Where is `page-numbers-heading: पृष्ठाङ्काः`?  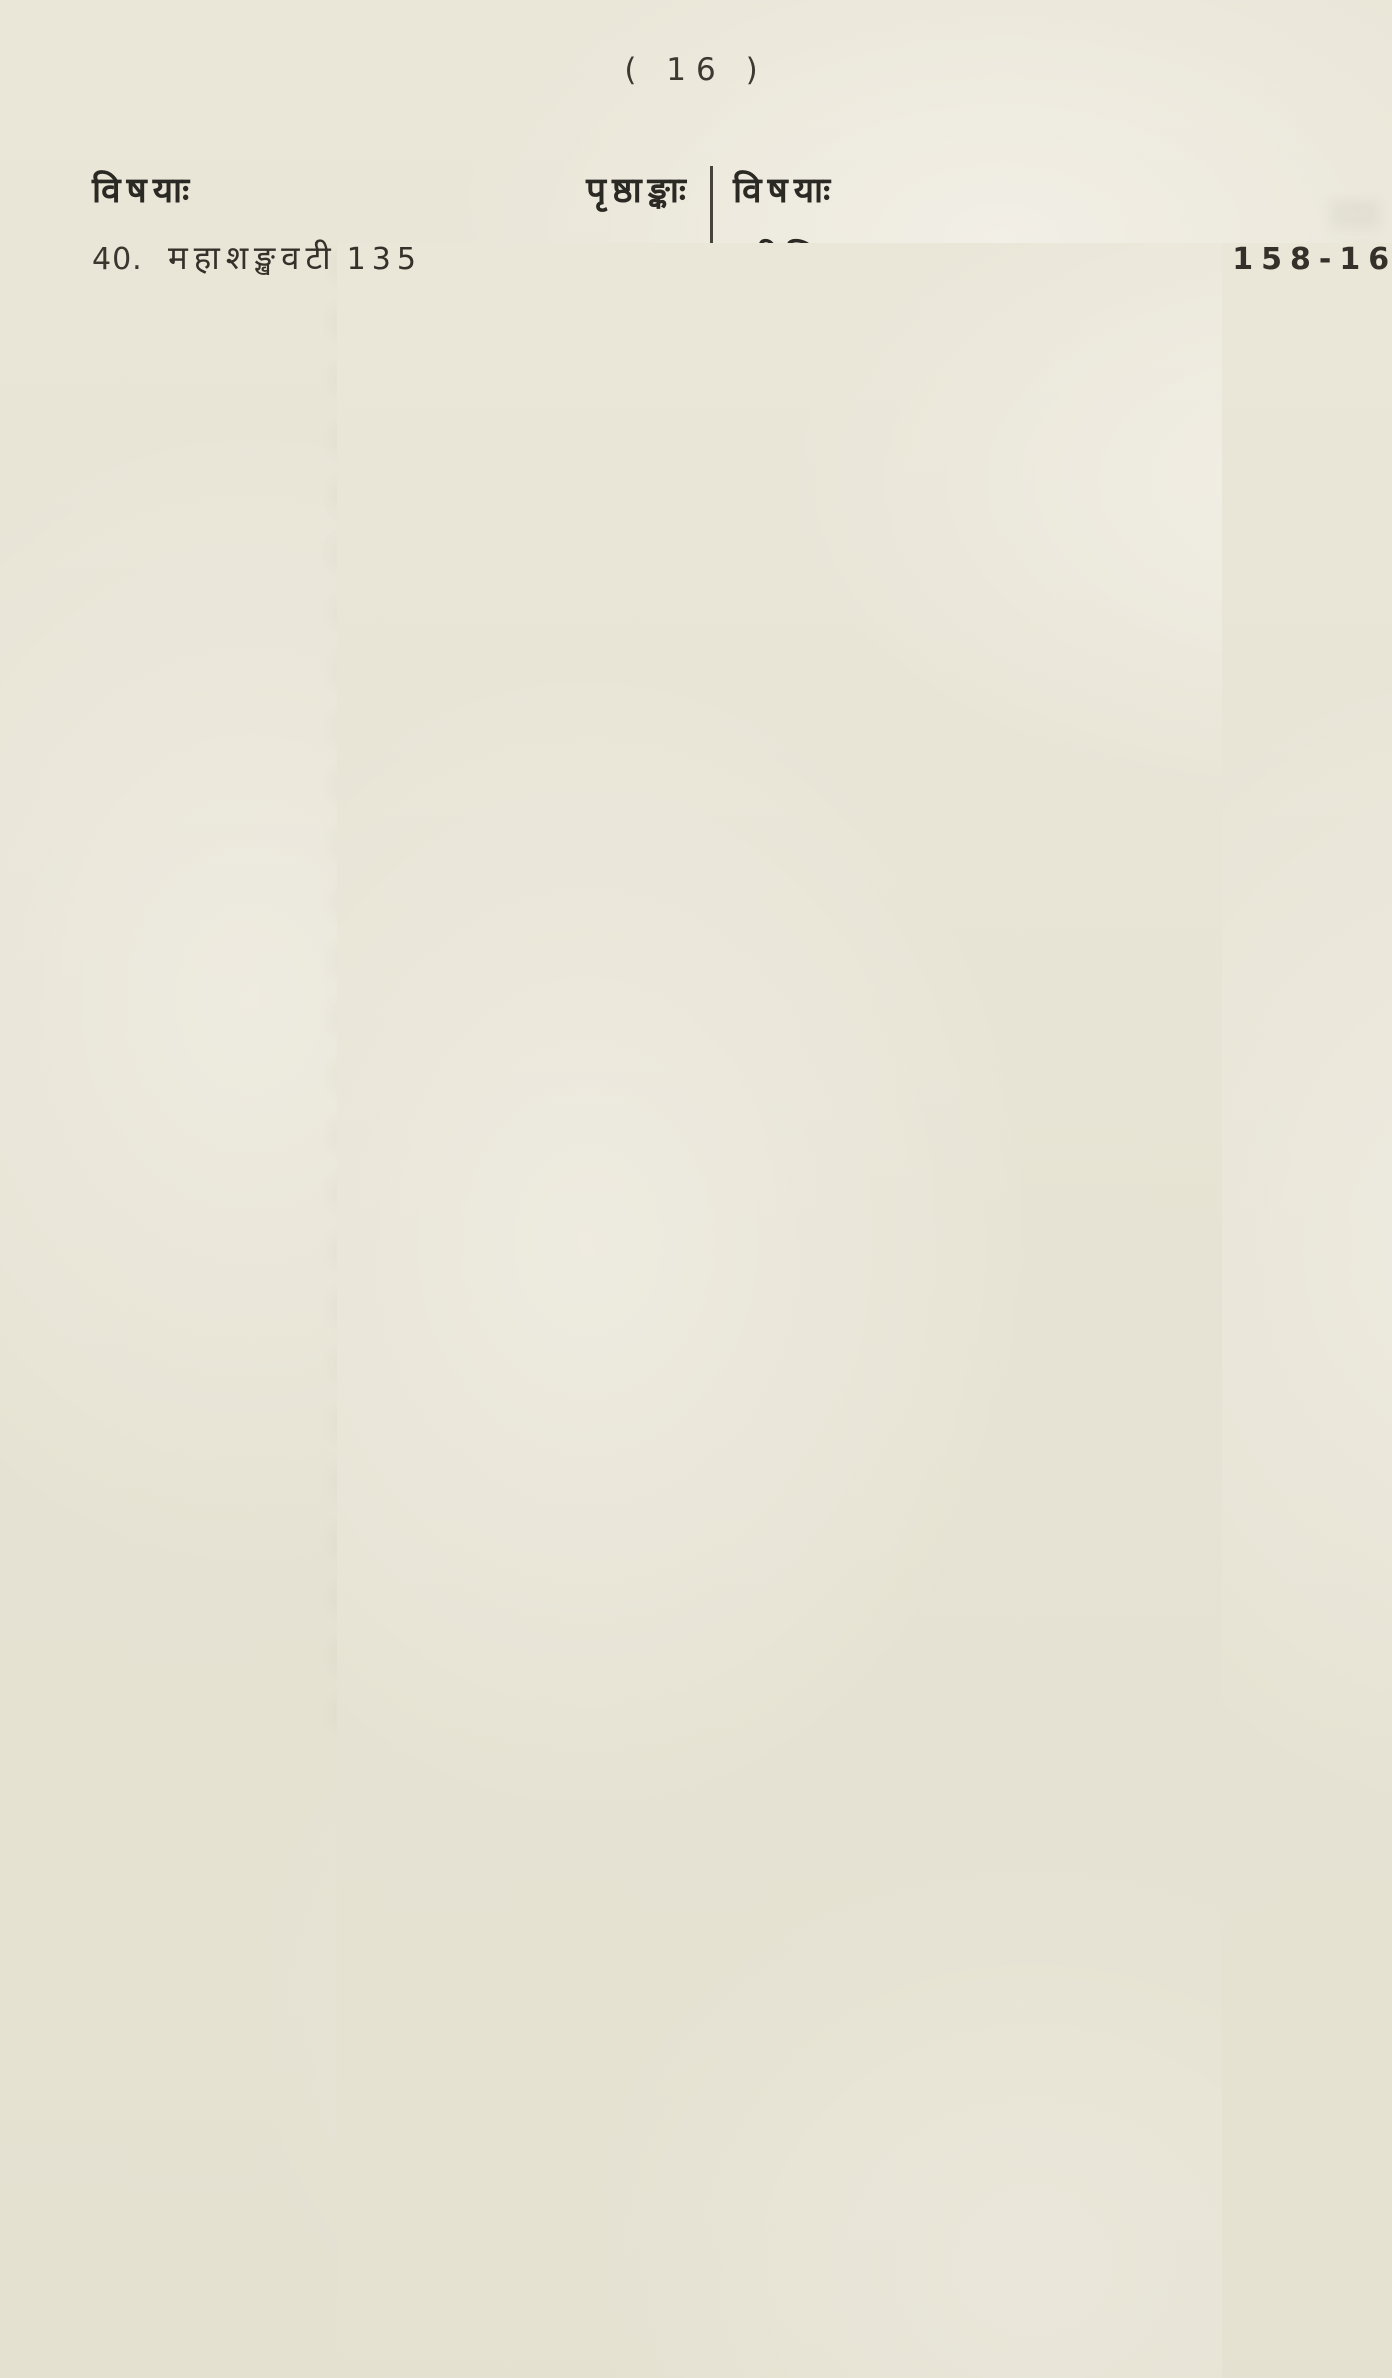 page-numbers-heading: पृष्ठाङ्काः is located at coordinates (639, 191).